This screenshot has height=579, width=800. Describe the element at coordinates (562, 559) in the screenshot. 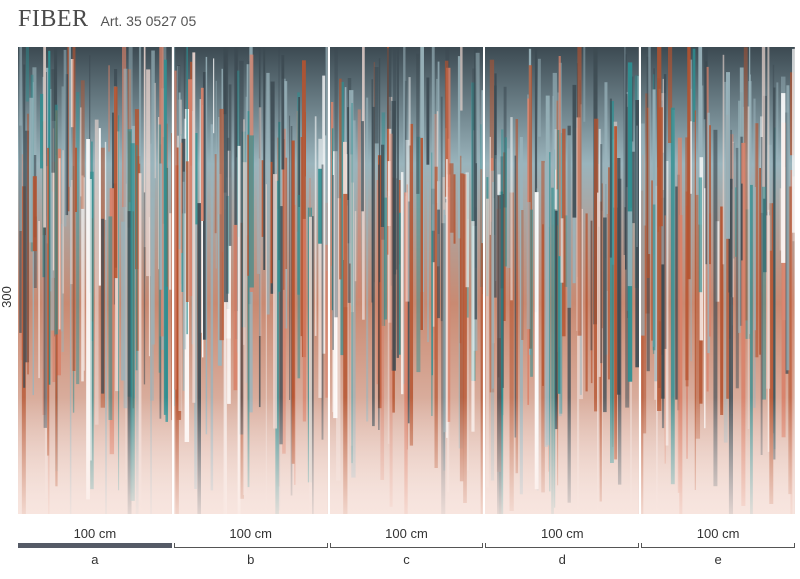

I see `panel-letter: d` at that location.